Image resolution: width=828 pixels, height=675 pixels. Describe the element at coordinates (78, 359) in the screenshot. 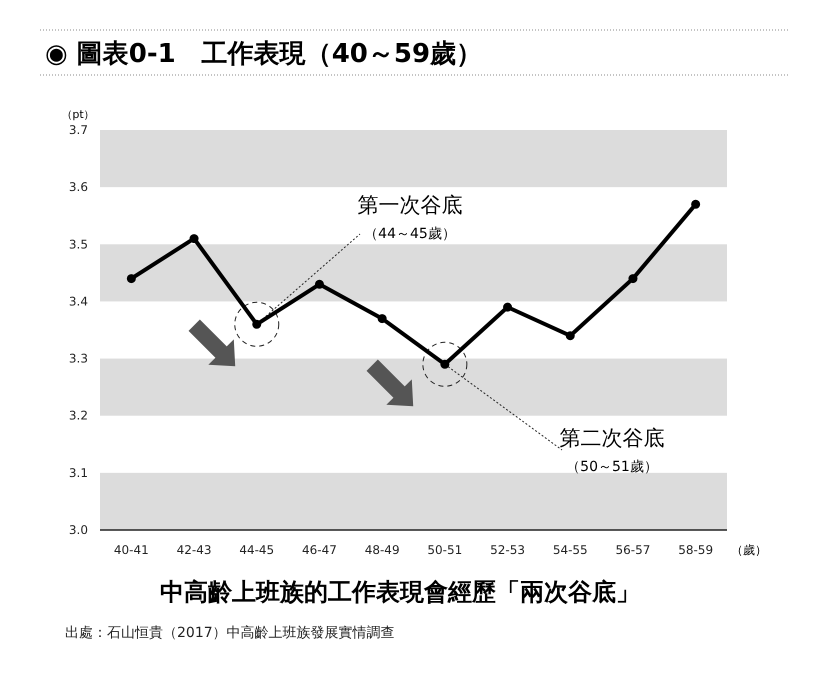

I see `y-tick-label: 3.3` at that location.